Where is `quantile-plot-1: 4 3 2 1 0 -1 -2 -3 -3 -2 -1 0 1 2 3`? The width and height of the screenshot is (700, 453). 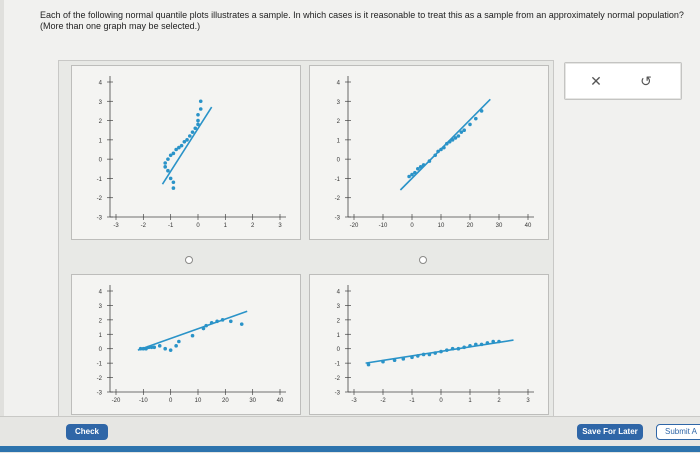 quantile-plot-1: 4 3 2 1 0 -1 -2 -3 -3 -2 -1 0 1 2 3 is located at coordinates (191, 152).